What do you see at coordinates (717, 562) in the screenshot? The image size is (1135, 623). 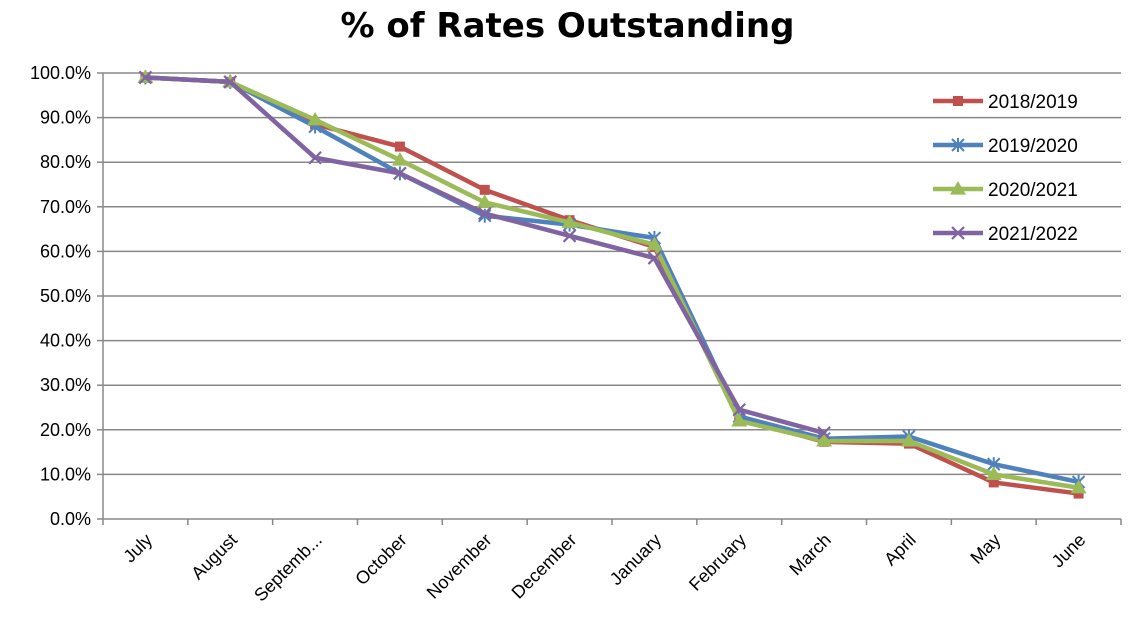 I see `x-tick-label: February` at bounding box center [717, 562].